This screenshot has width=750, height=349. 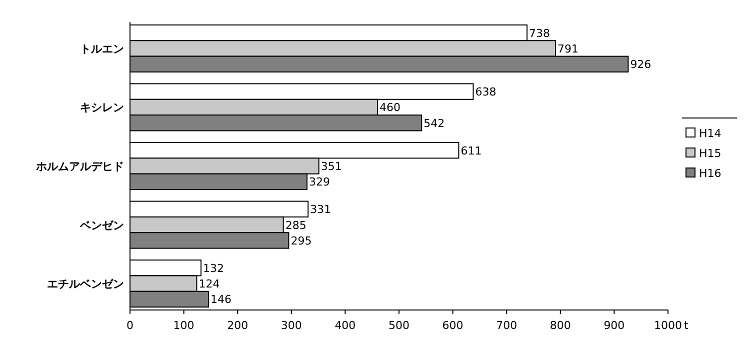 I want to click on data-label: 146, so click(x=221, y=299).